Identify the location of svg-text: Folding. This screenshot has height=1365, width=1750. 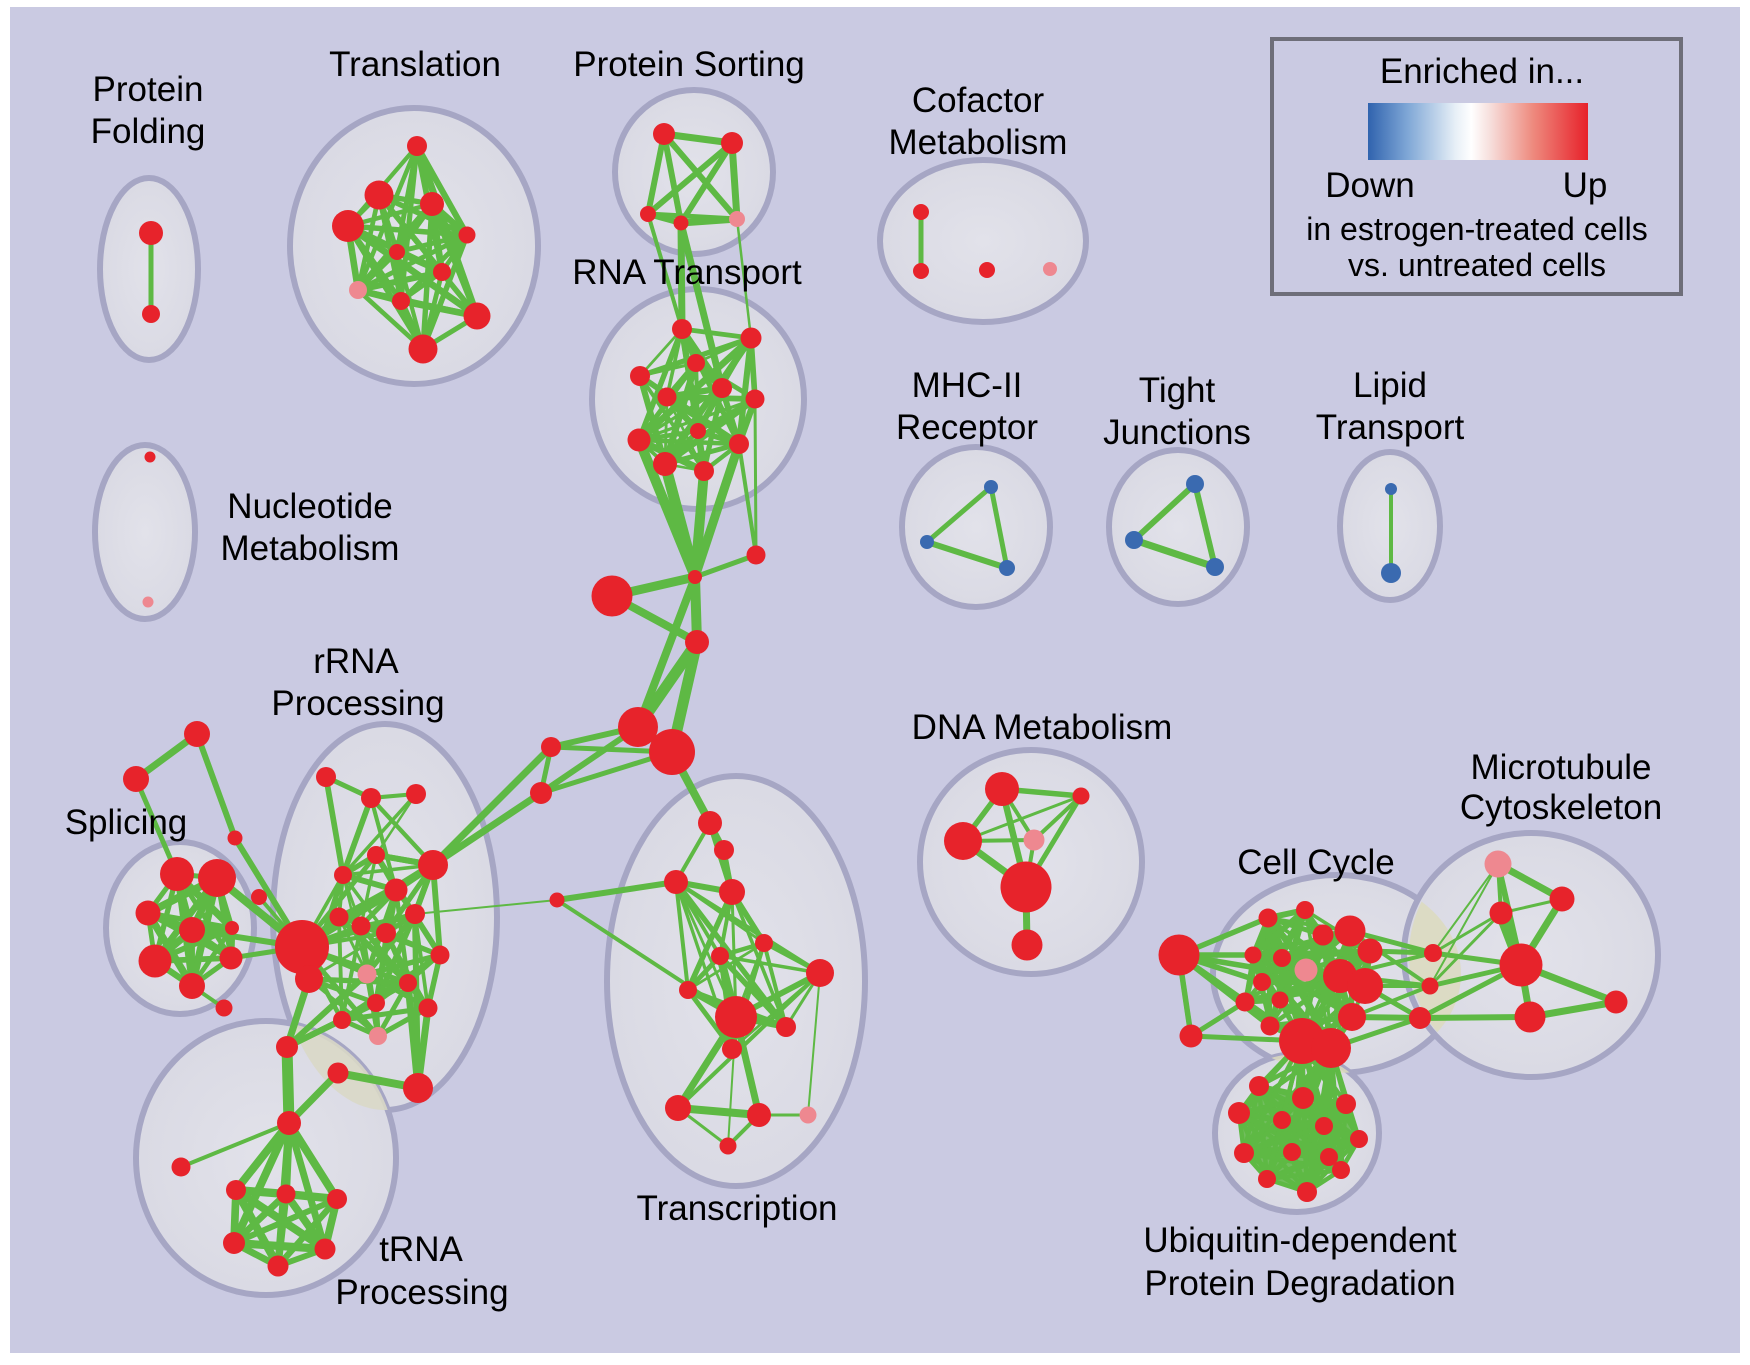
(148, 131).